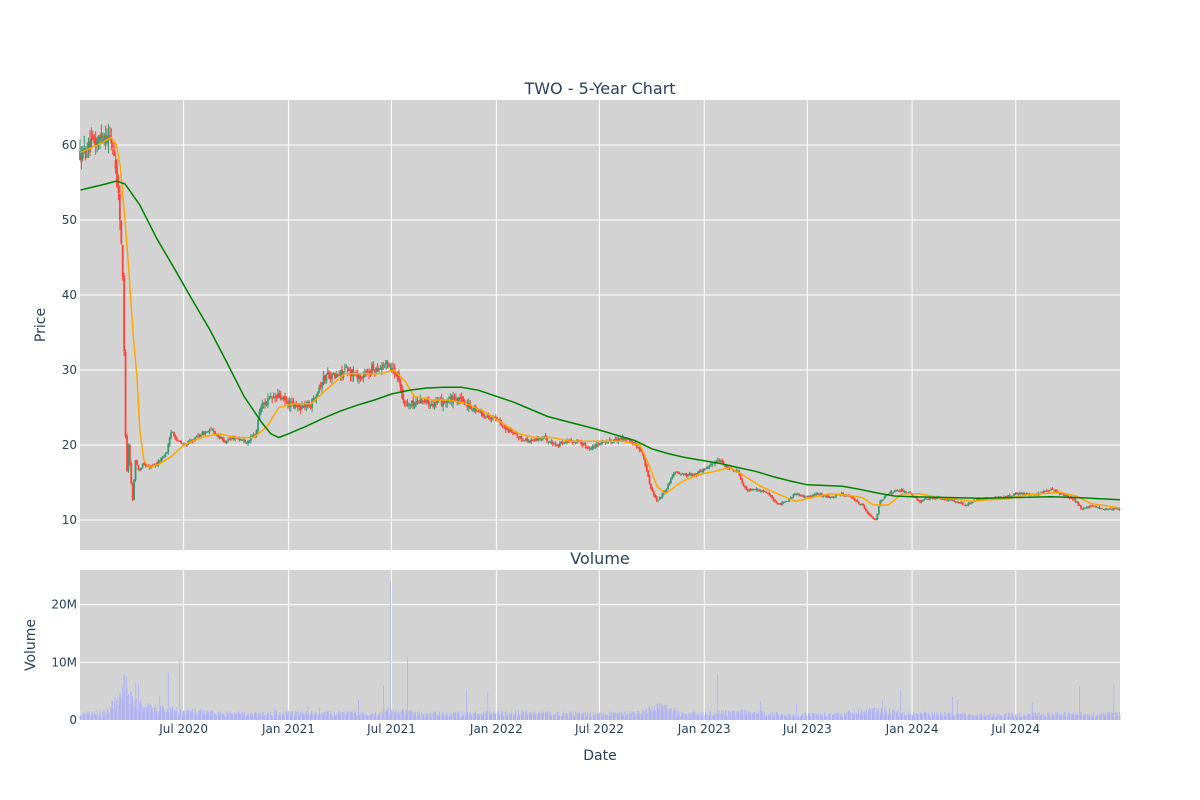 This screenshot has height=800, width=1200. Describe the element at coordinates (599, 756) in the screenshot. I see `x-axis-title: Date` at that location.